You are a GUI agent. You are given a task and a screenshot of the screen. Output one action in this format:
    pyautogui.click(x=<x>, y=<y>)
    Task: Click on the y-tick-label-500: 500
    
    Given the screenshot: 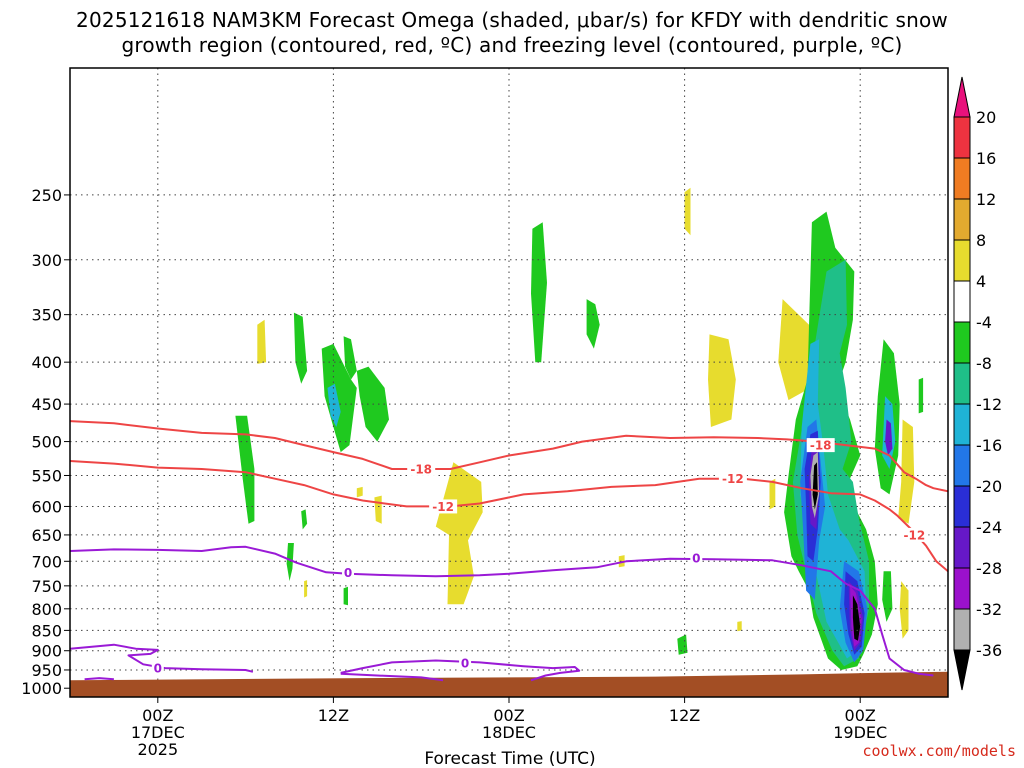 What is the action you would take?
    pyautogui.click(x=46, y=442)
    